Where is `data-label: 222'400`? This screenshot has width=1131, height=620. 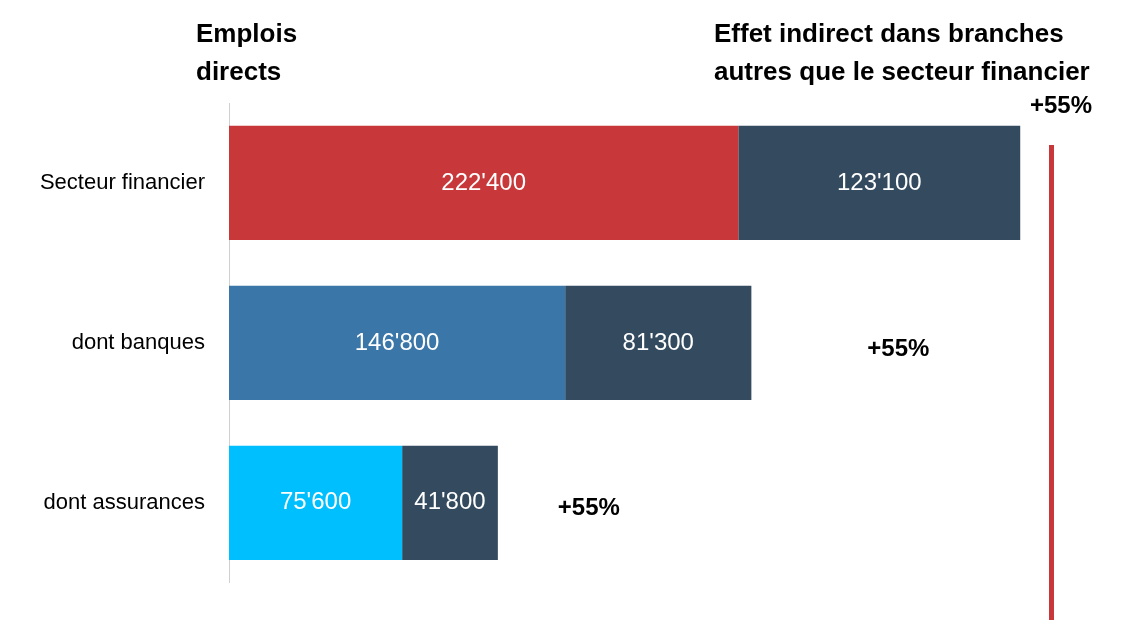 data-label: 222'400 is located at coordinates (483, 181).